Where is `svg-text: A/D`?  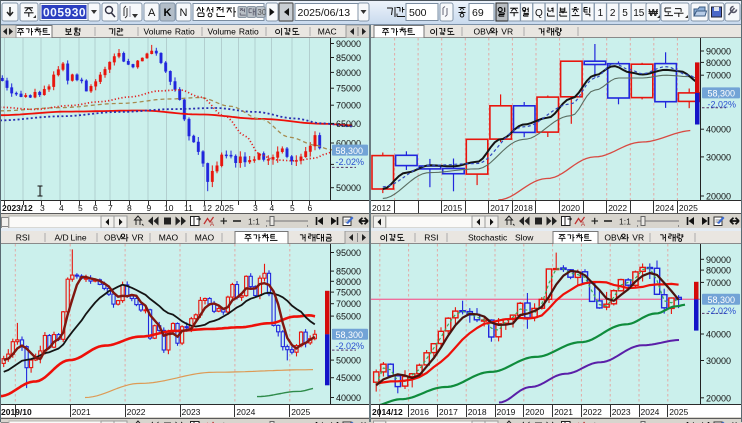
svg-text: A/D is located at coordinates (62, 238).